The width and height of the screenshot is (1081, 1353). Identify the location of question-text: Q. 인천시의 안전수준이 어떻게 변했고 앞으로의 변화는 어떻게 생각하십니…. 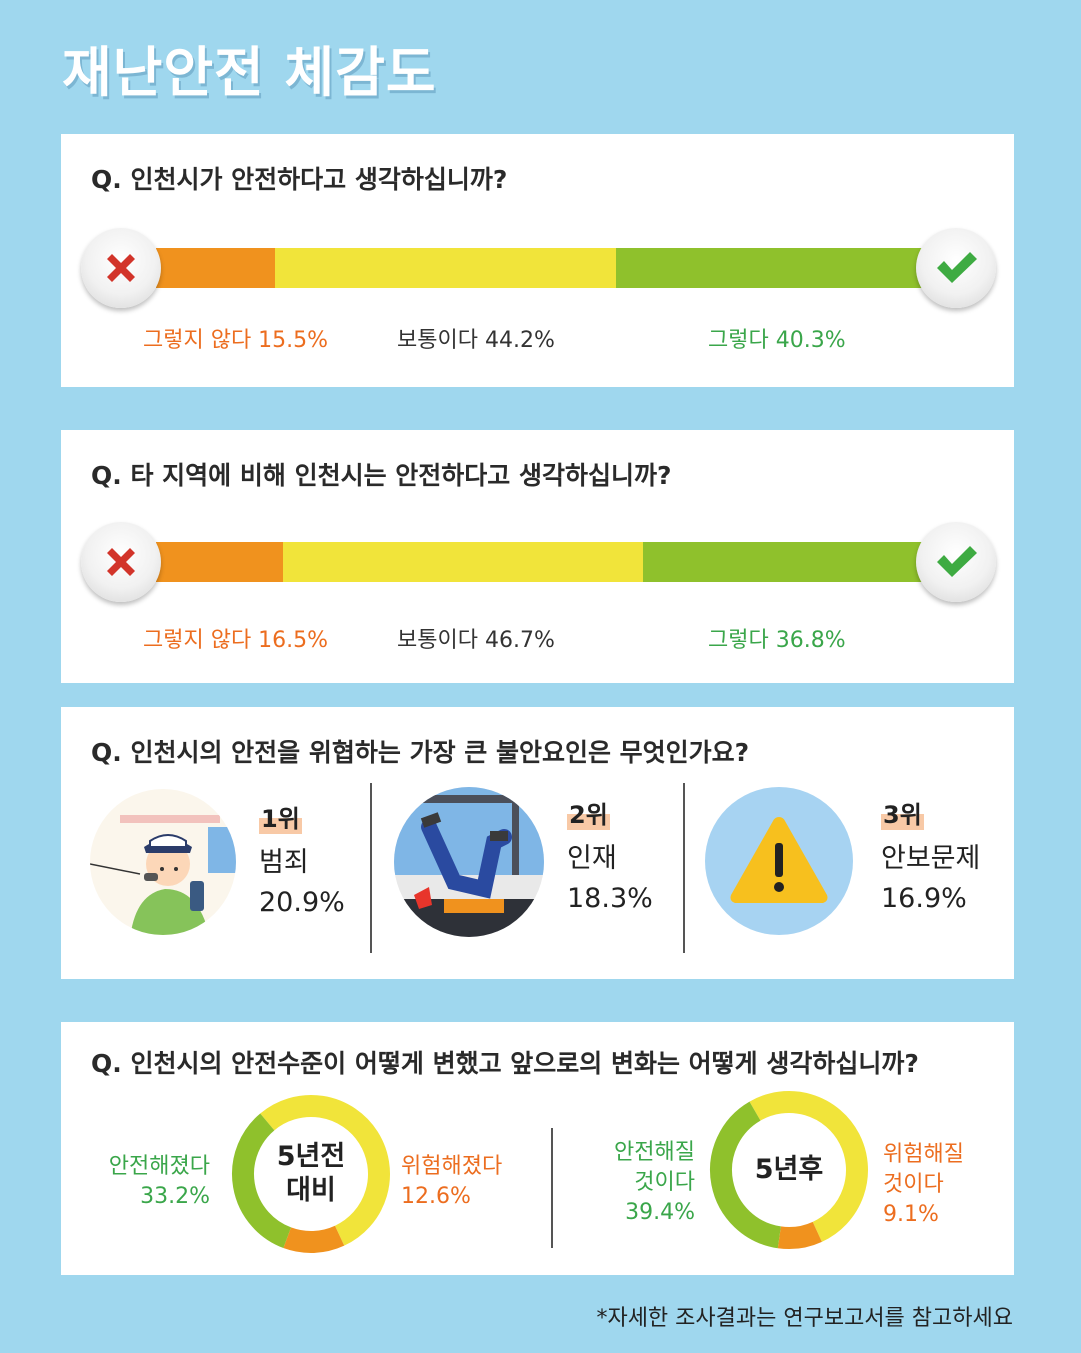
(505, 1063).